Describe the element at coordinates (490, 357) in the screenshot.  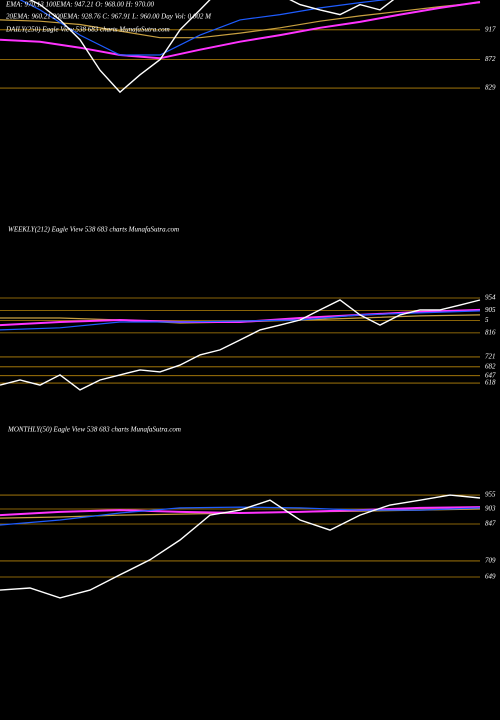
I see `y-tick-label: 721` at that location.